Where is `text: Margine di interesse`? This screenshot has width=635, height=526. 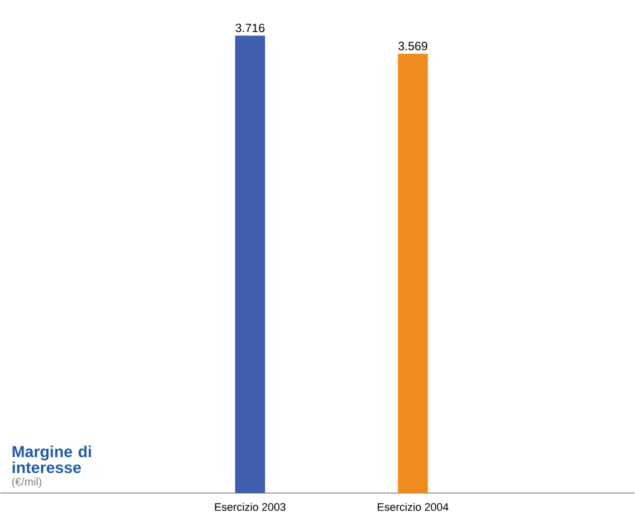
text: Margine di interesse is located at coordinates (51, 459).